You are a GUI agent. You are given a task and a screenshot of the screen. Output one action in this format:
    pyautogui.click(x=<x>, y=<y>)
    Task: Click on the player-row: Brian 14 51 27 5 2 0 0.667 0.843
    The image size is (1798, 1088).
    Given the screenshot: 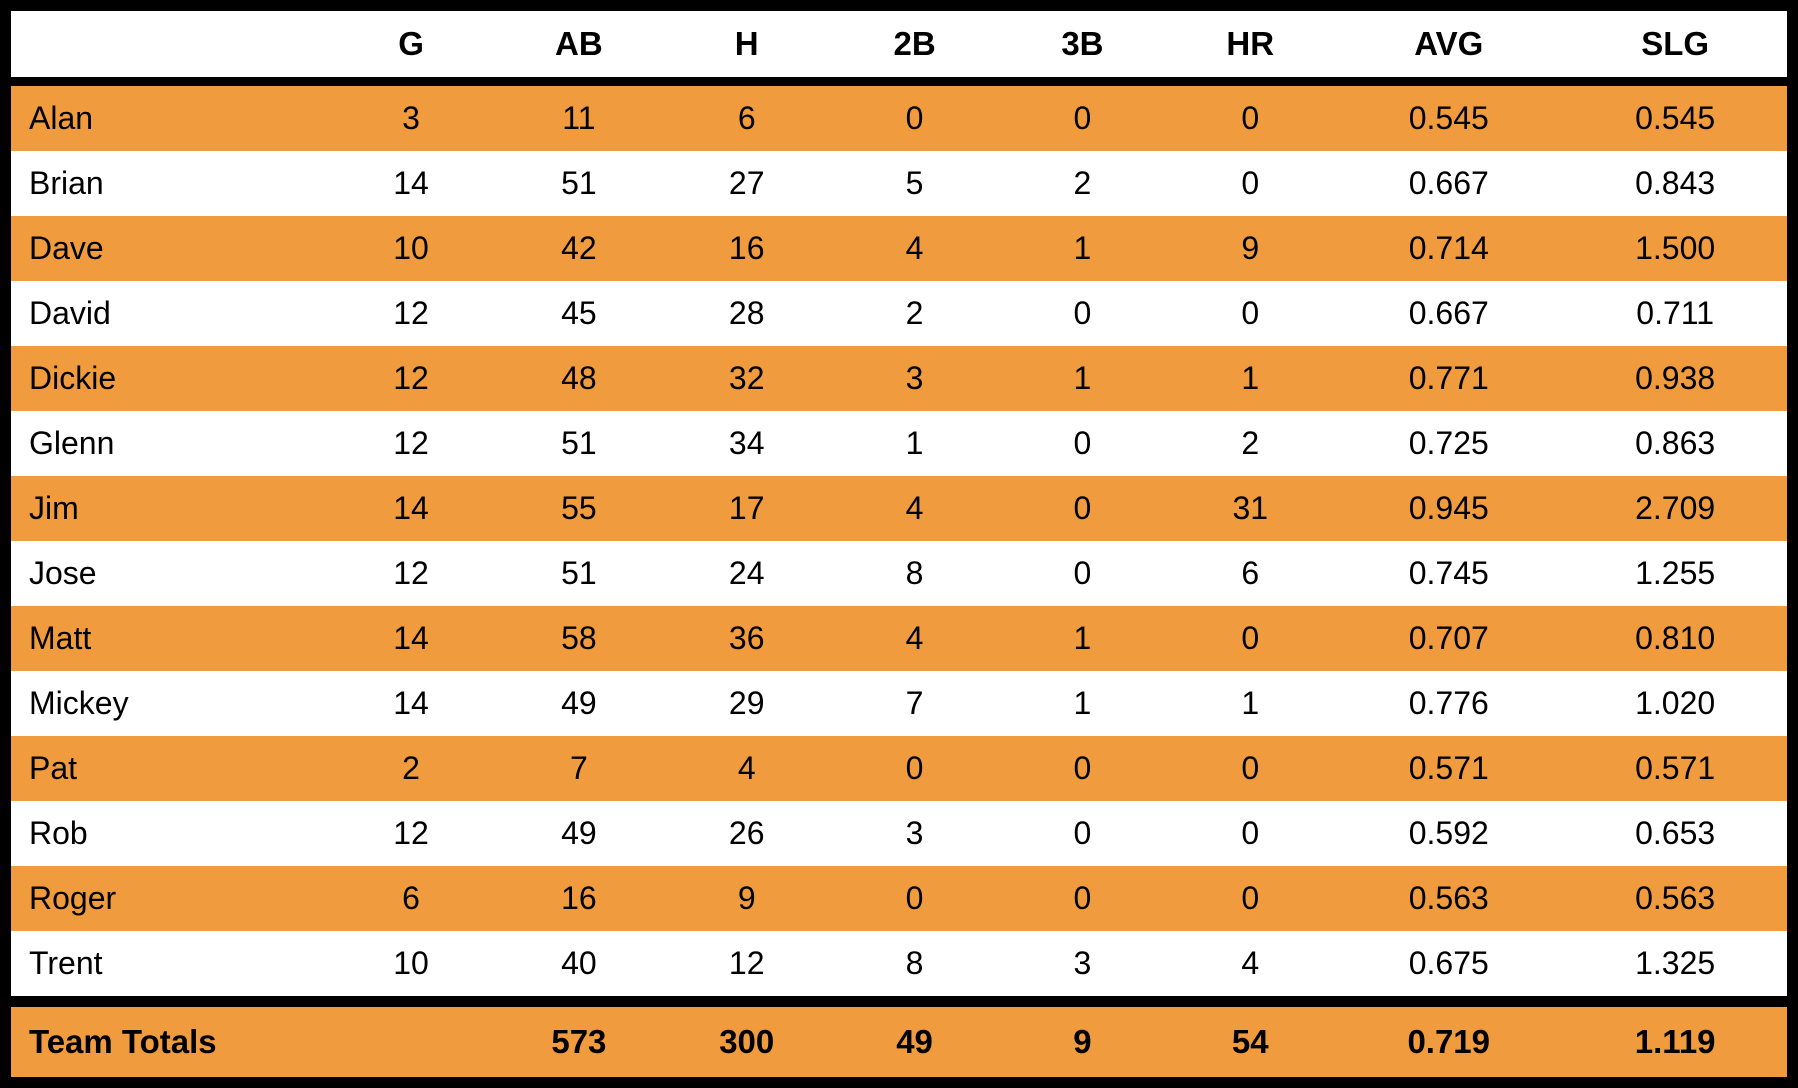 What is the action you would take?
    pyautogui.click(x=899, y=183)
    